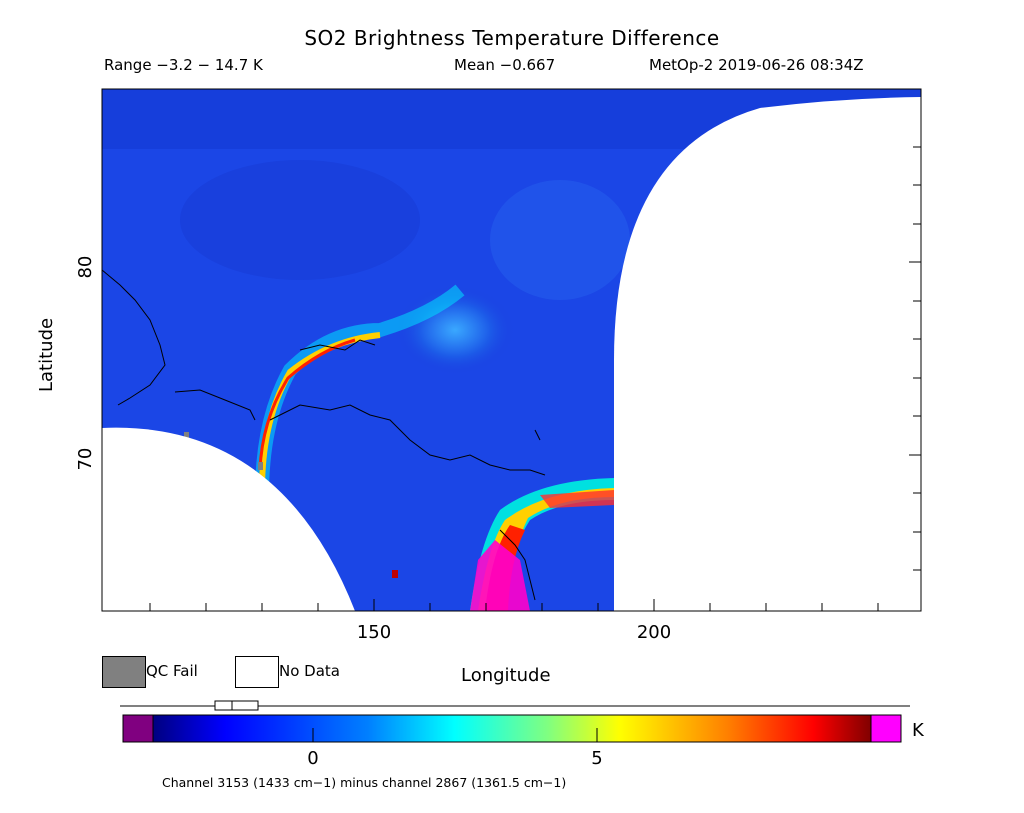 This screenshot has width=1024, height=813. I want to click on colorbar, so click(512, 728).